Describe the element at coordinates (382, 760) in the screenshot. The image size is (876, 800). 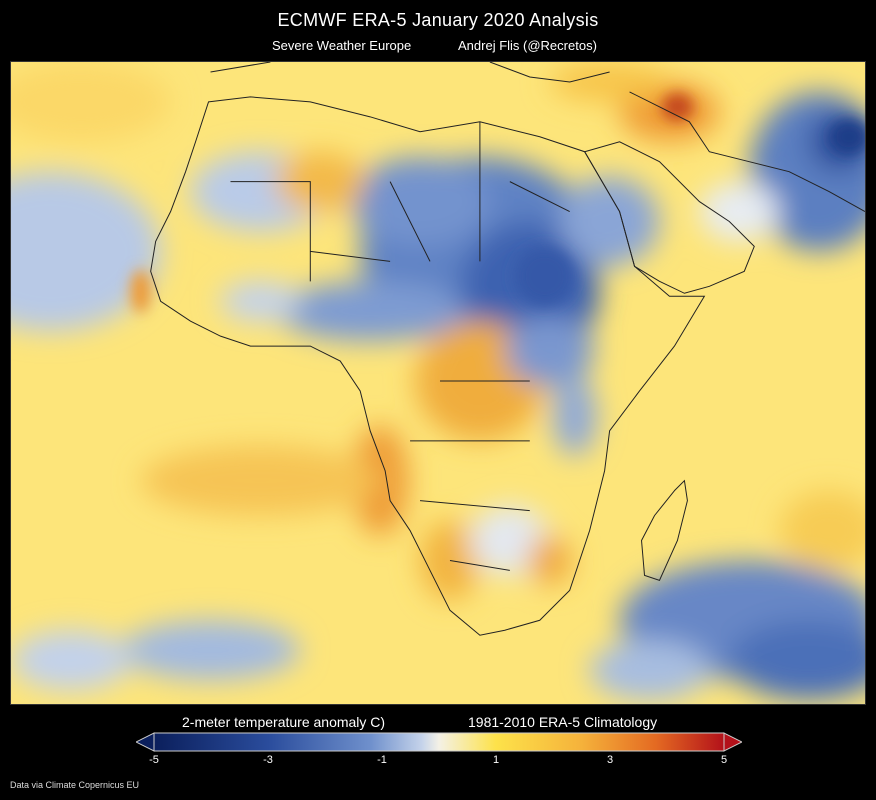
I see `colorbar-tick-label: -1` at that location.